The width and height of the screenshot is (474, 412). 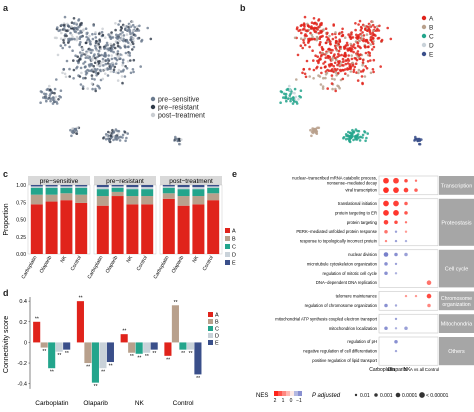 I want to click on p-size-dot, so click(x=422, y=395).